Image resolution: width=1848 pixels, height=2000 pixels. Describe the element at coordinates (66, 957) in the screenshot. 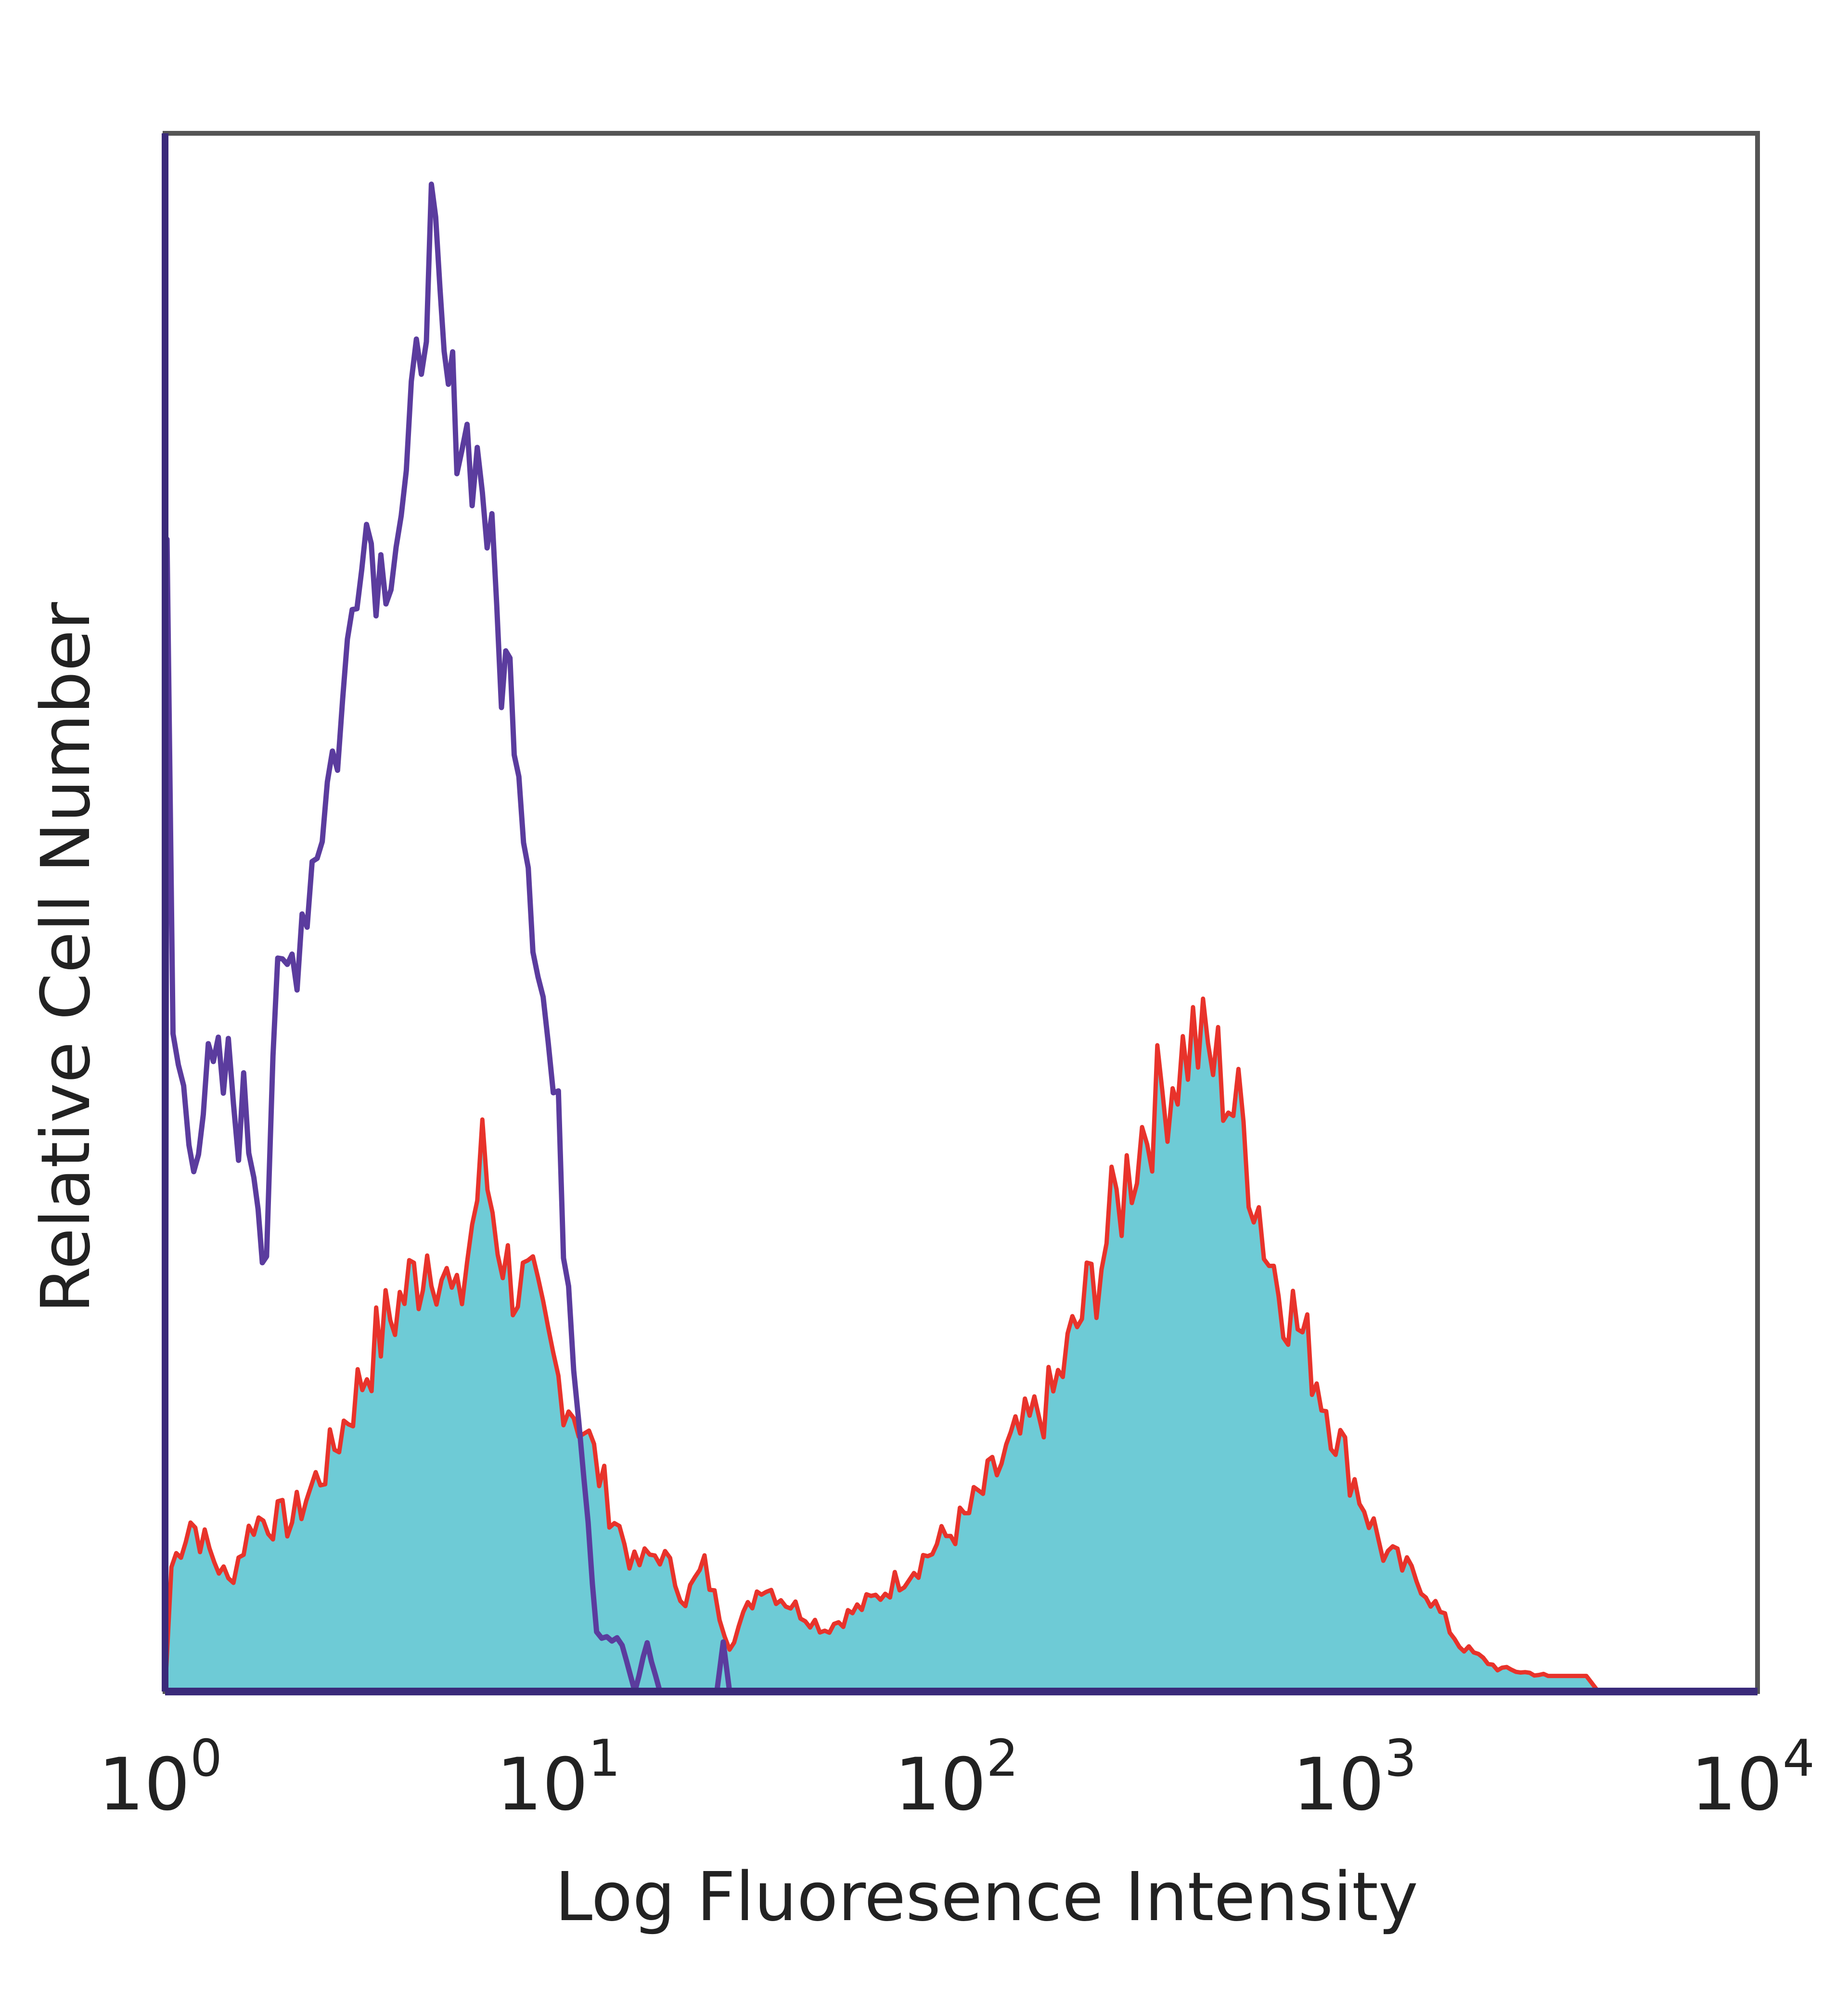

I see `y-axis-label: Relative Cell Number` at that location.